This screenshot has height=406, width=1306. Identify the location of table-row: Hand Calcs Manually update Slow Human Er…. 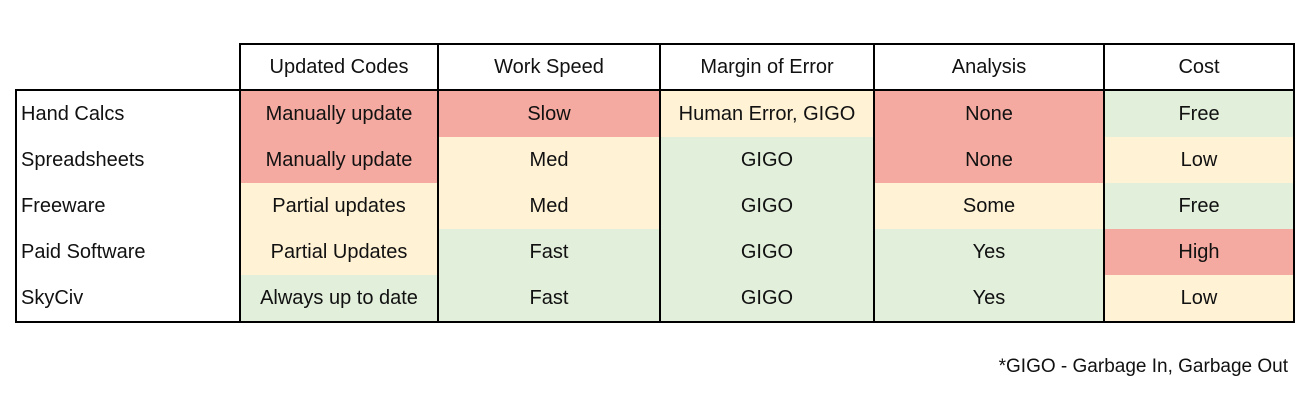
(655, 113).